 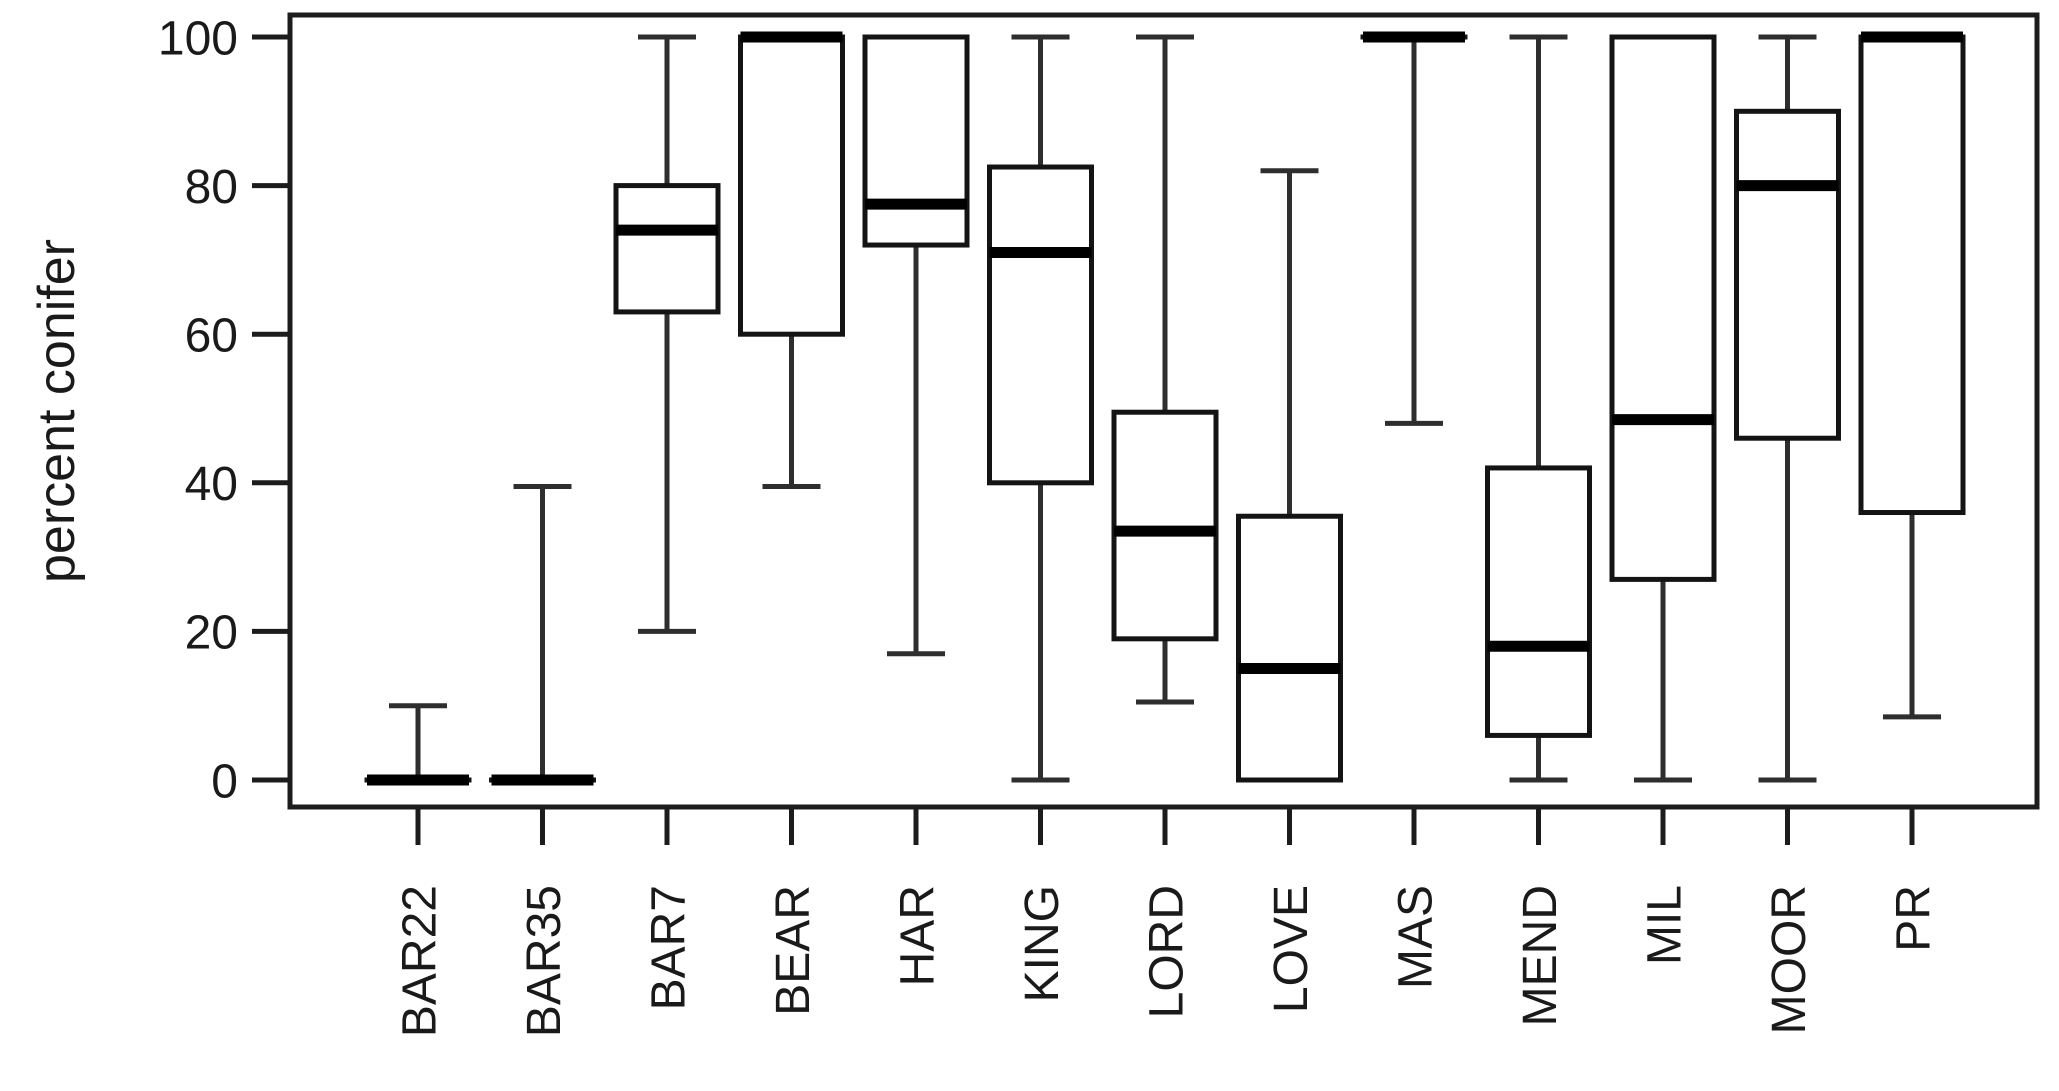 I want to click on category-label-MIL: MIL, so click(x=1664, y=925).